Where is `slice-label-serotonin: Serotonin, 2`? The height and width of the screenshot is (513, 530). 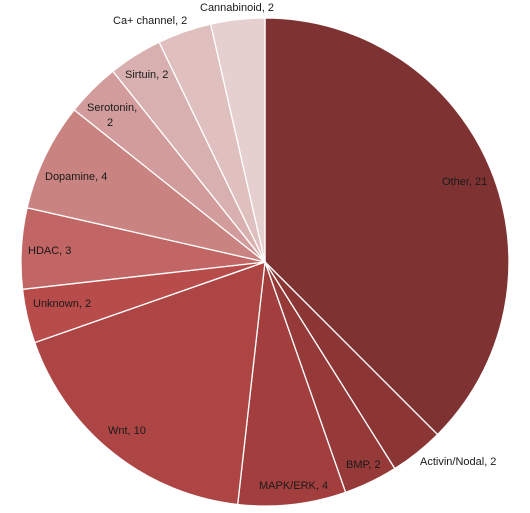 slice-label-serotonin: Serotonin, 2 is located at coordinates (112, 115).